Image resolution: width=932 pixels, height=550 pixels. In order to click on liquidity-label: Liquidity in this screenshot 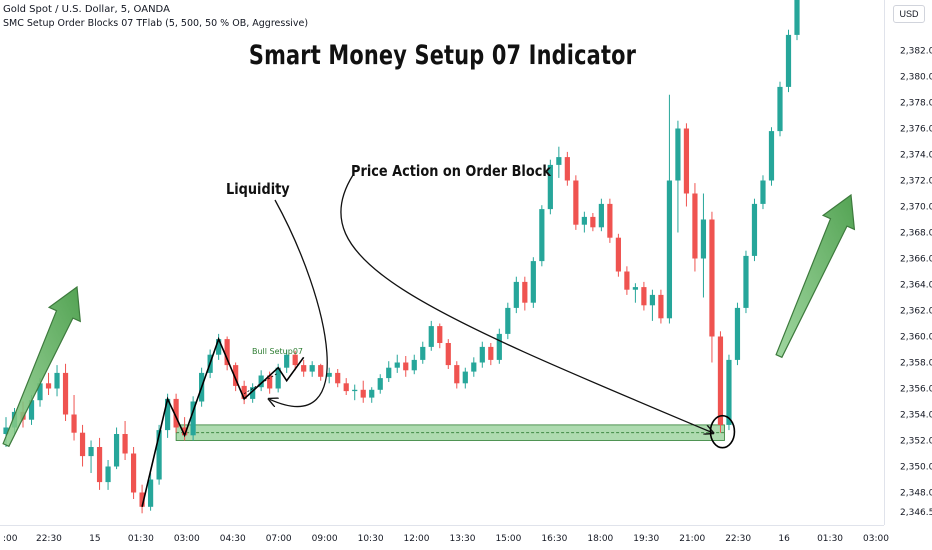, I will do `click(258, 189)`.